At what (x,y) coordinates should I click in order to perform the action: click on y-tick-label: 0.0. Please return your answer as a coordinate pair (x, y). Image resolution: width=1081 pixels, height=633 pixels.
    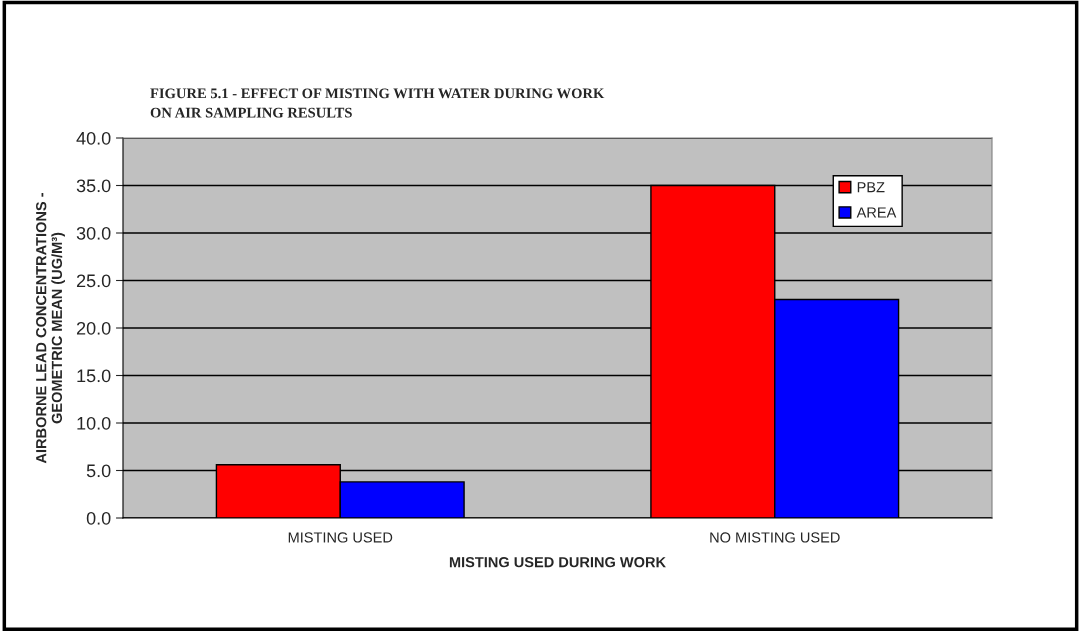
    Looking at the image, I should click on (98, 518).